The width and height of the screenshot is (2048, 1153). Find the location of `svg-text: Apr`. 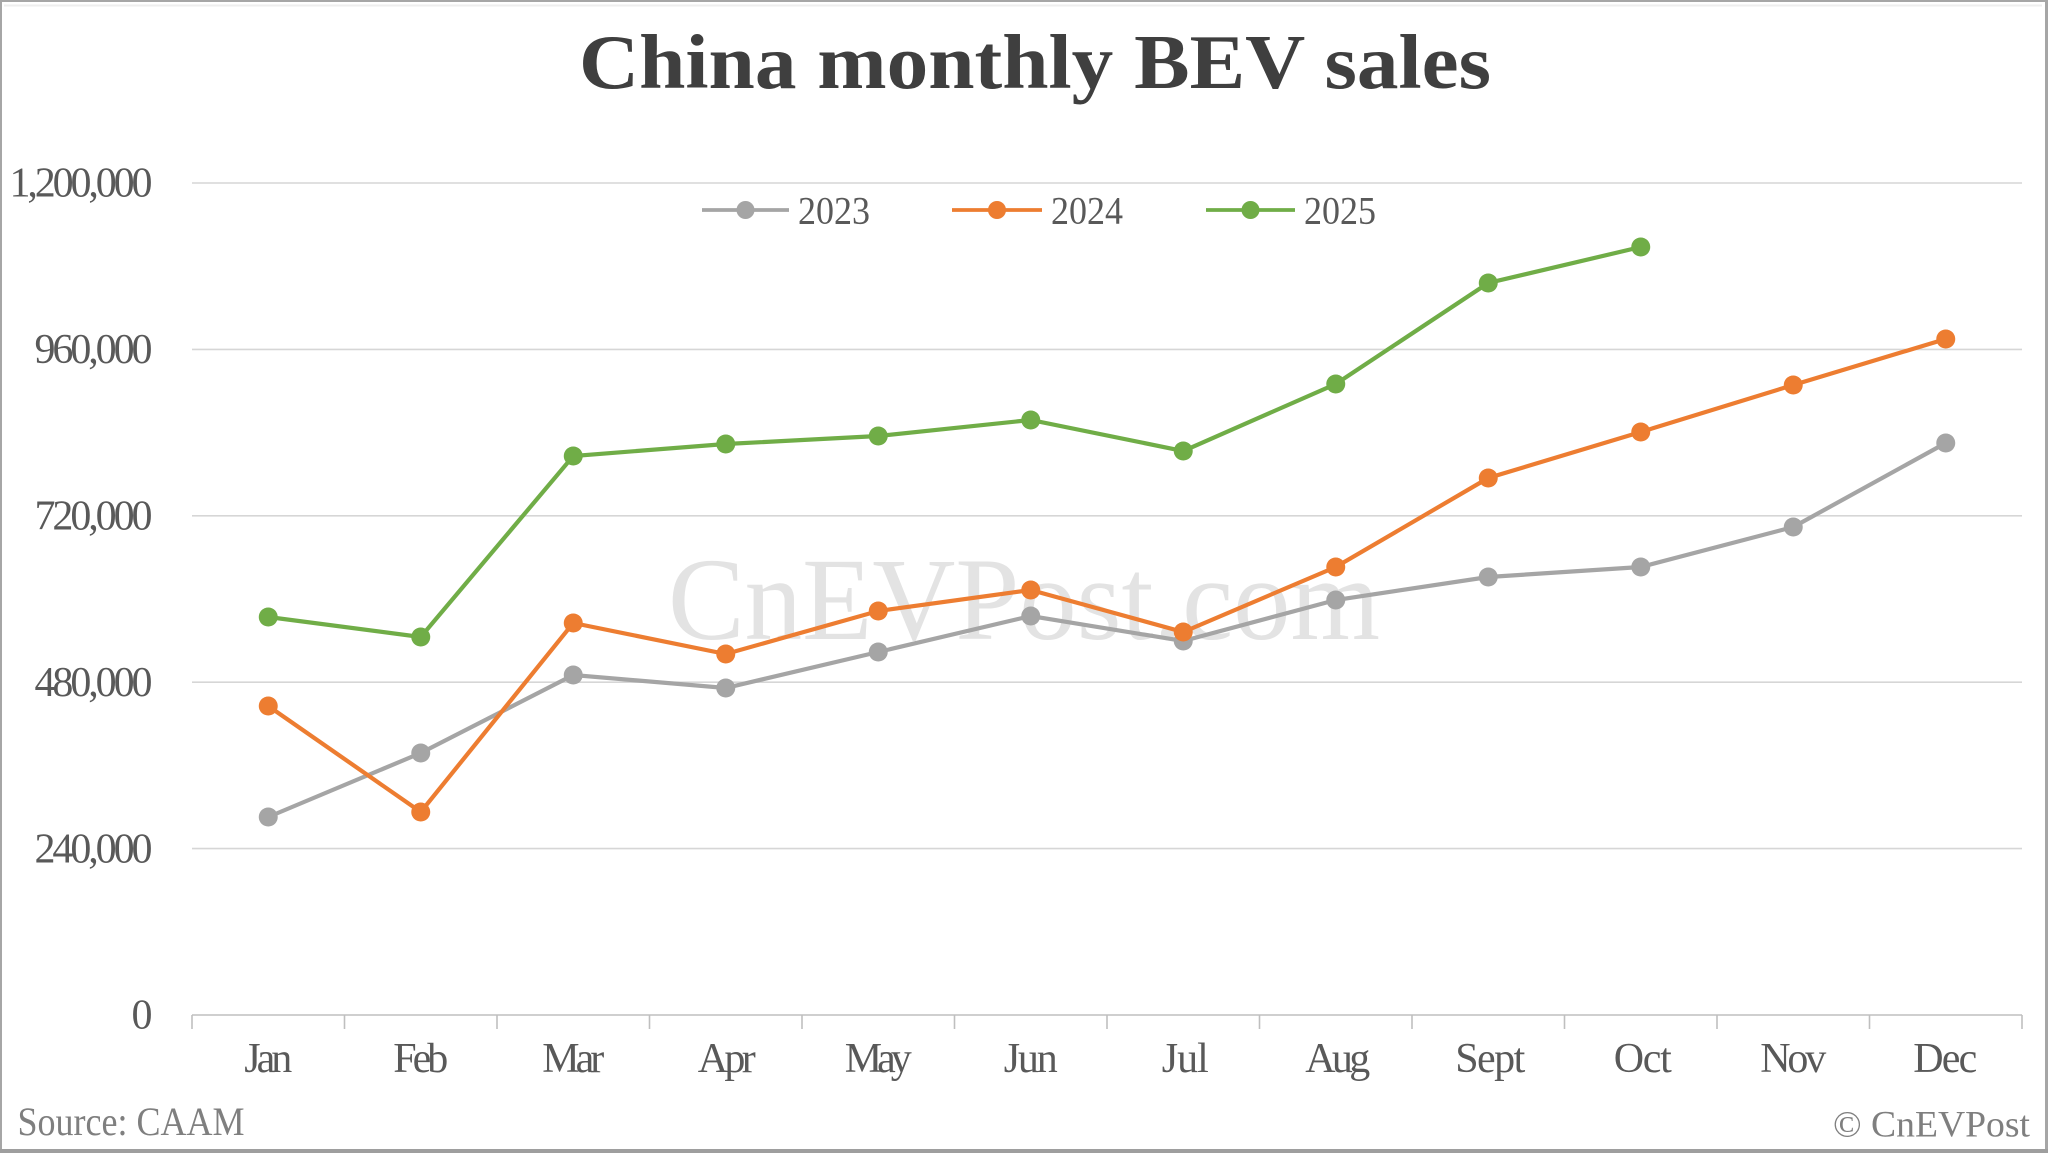

svg-text: Apr is located at coordinates (727, 1059).